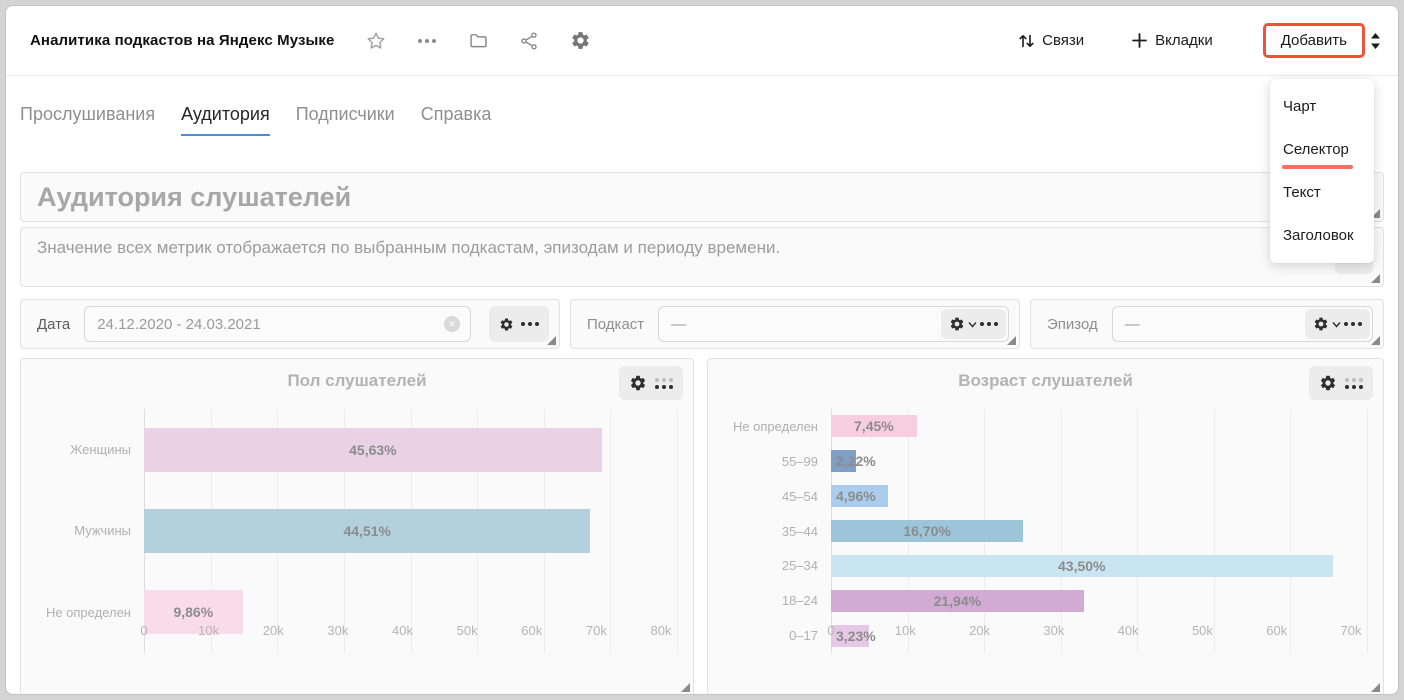 This screenshot has width=1404, height=700. I want to click on share-icon, so click(529, 41).